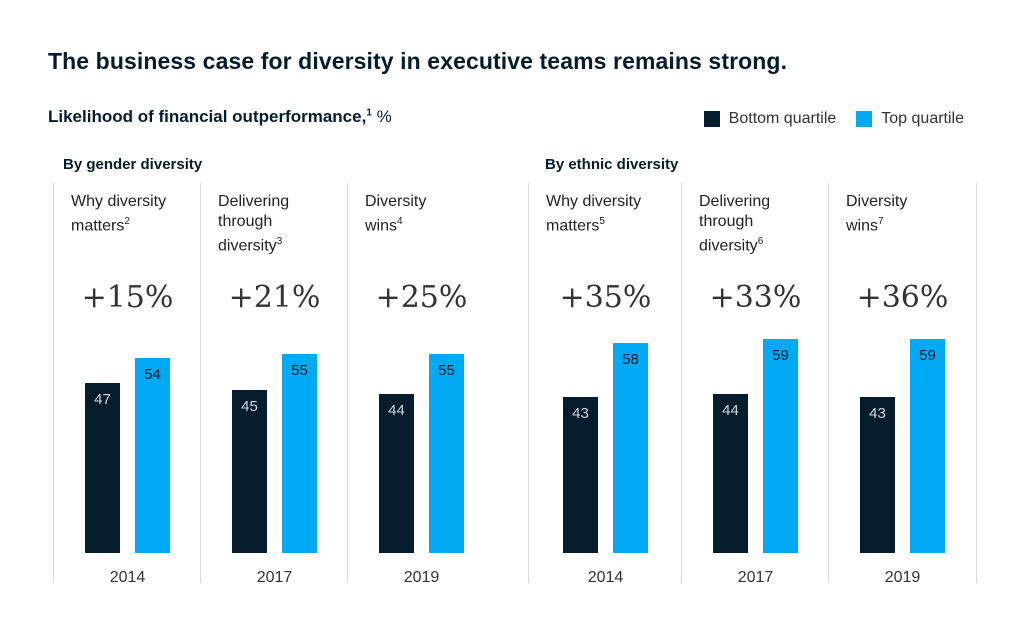 This screenshot has width=1024, height=639. I want to click on panel-title-footnote: 4, so click(400, 221).